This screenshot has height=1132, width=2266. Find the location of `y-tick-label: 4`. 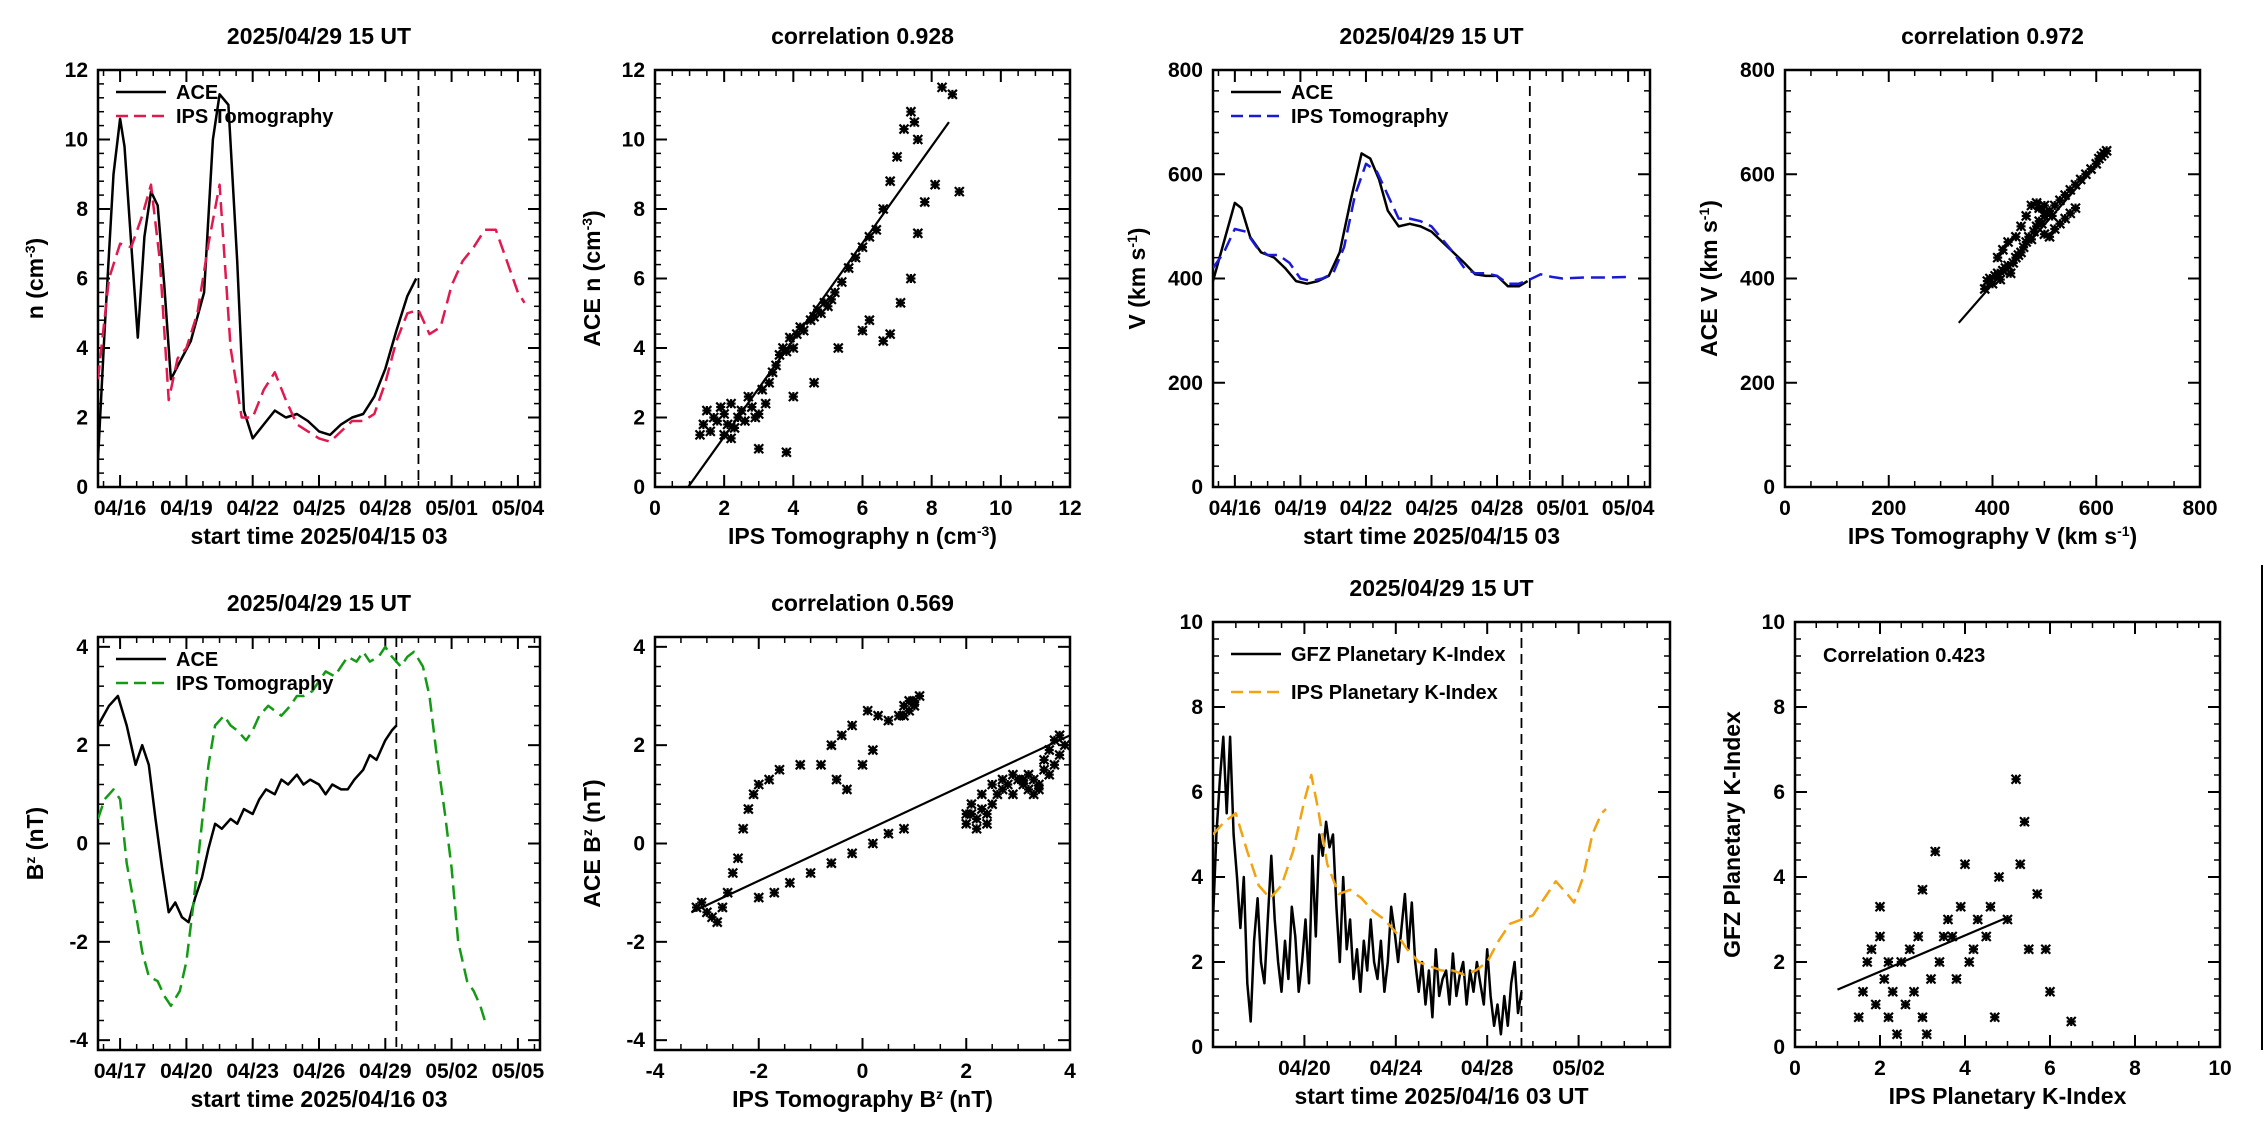

y-tick-label: 4 is located at coordinates (639, 348).